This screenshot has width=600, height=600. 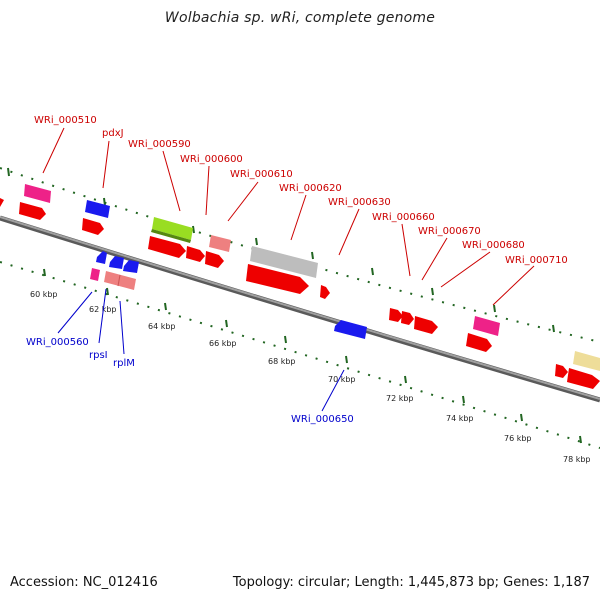 What do you see at coordinates (171, 236) in the screenshot?
I see `gene-block-shadow` at bounding box center [171, 236].